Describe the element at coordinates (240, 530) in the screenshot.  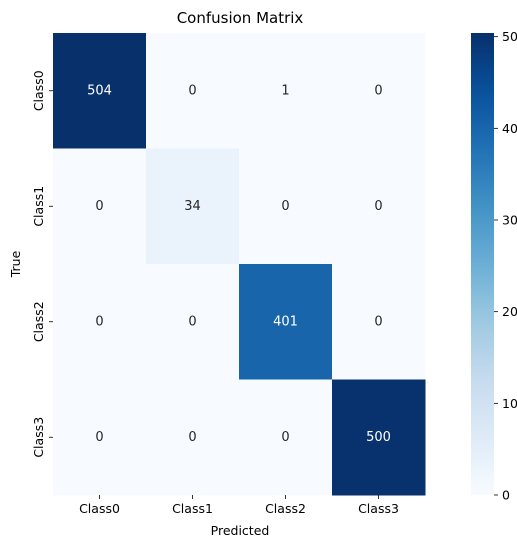
I see `x-axis-label: Predicted` at that location.